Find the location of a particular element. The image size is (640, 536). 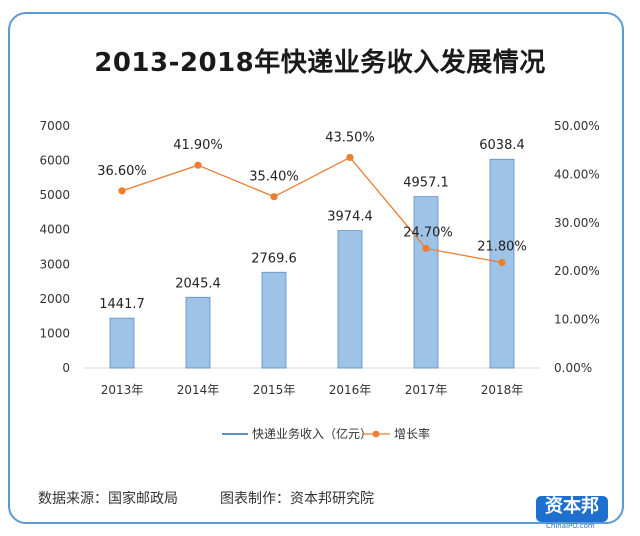

x-tick-label: 2014年 is located at coordinates (198, 390).